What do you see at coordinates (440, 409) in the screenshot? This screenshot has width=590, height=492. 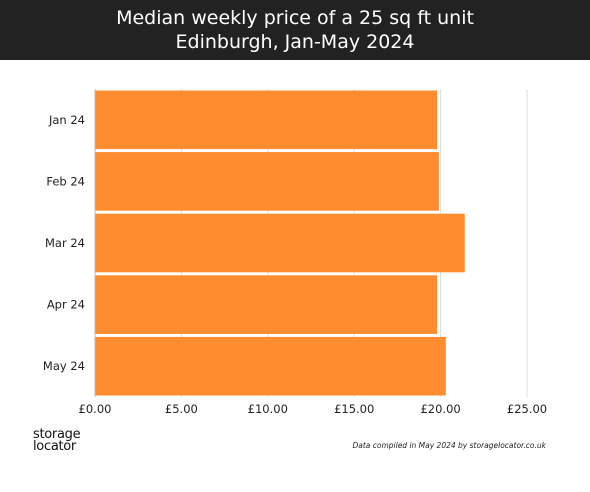 I see `x-tick-label: £20.00` at bounding box center [440, 409].